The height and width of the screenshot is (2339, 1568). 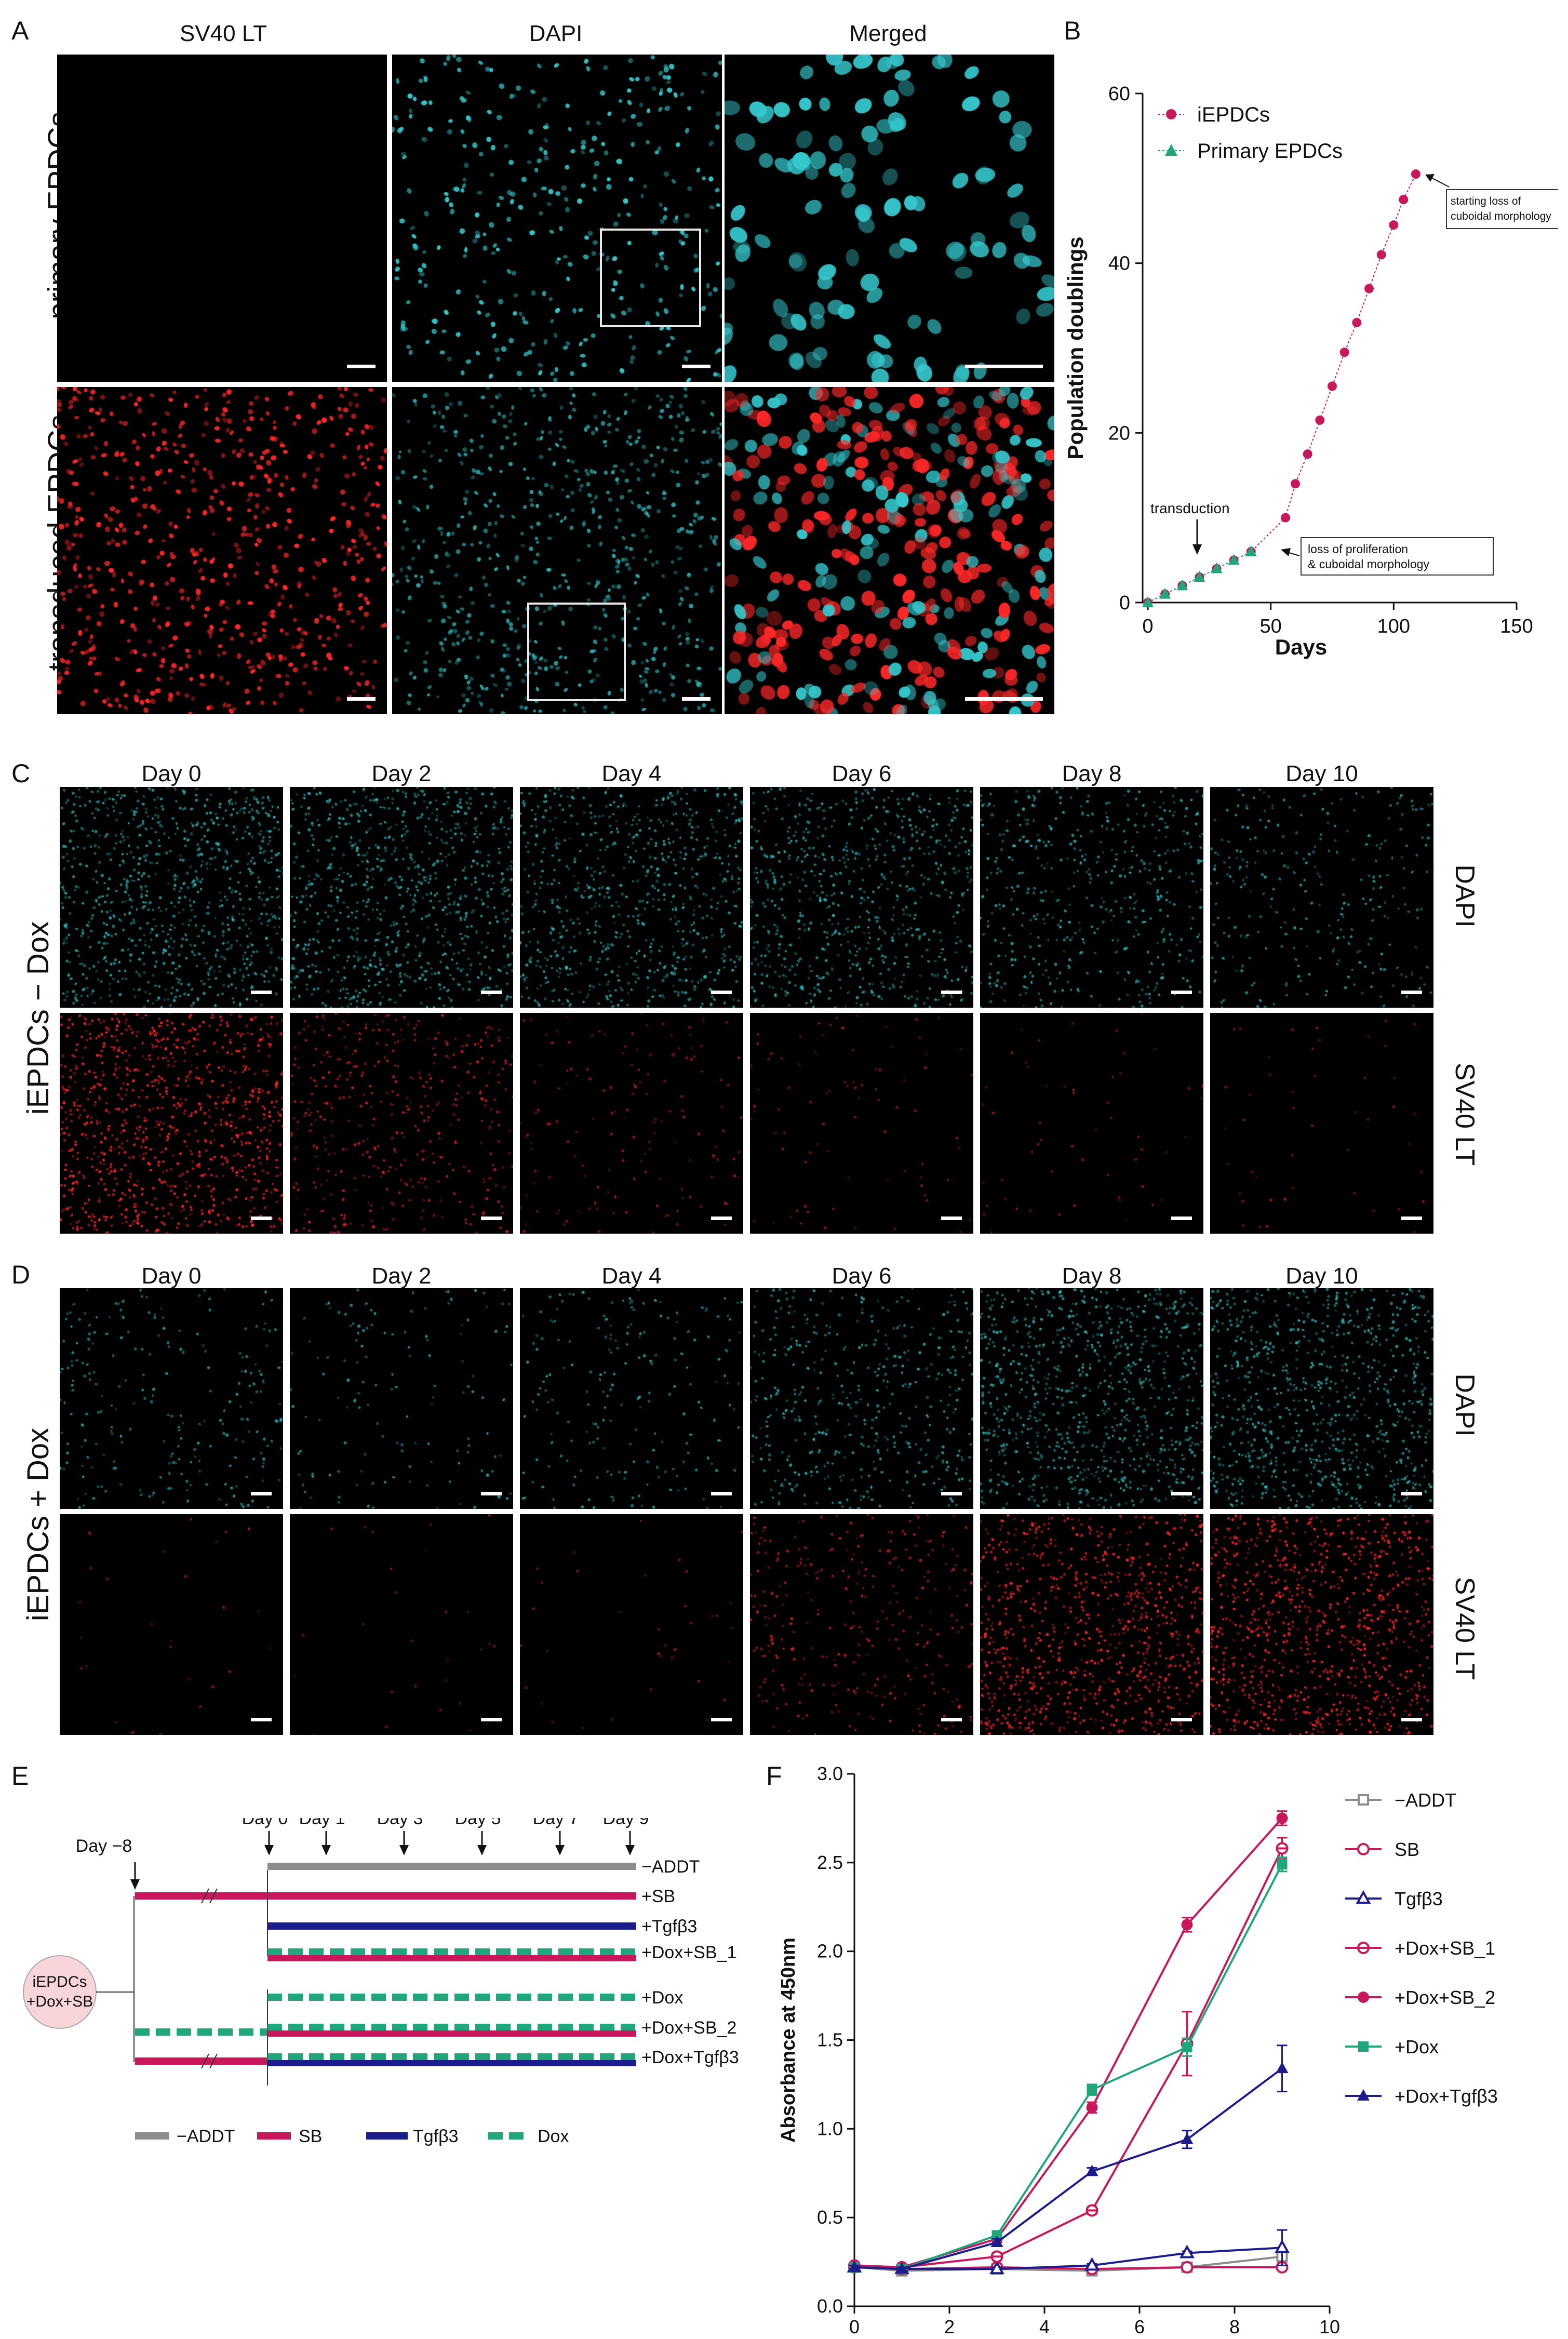 I want to click on day-label-2: Day 3, so click(x=400, y=1823).